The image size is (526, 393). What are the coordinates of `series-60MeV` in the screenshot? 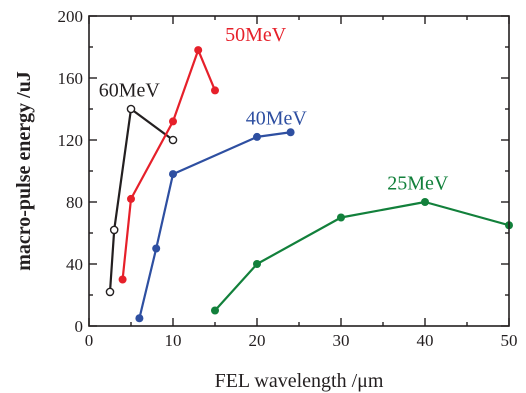 It's located at (141, 200).